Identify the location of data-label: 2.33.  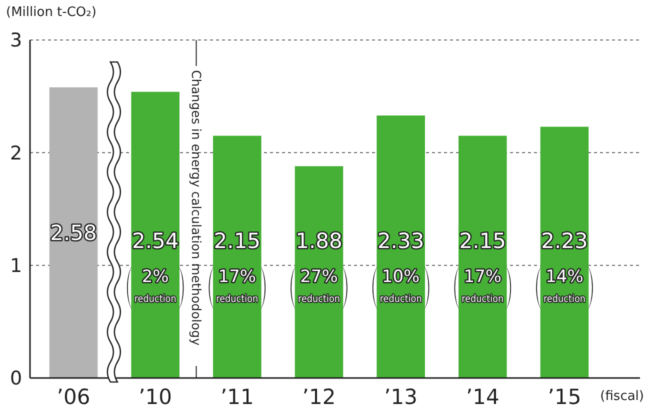
(400, 240).